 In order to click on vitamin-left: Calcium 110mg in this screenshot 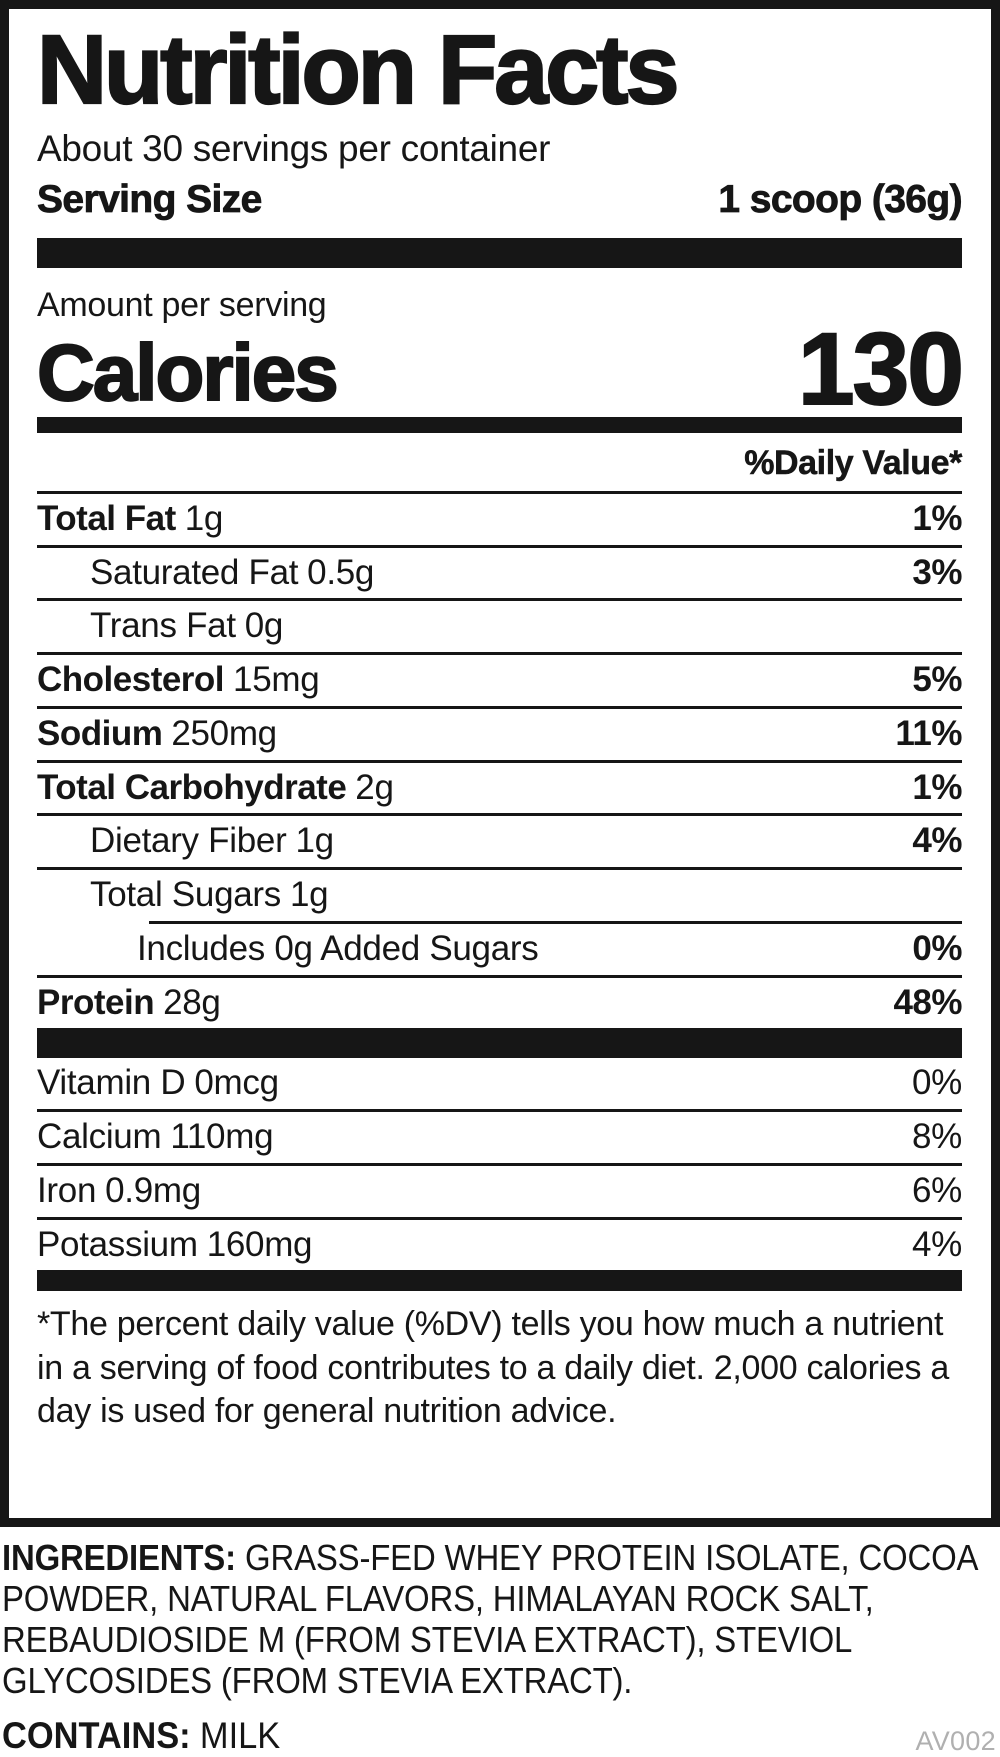, I will do `click(155, 1136)`.